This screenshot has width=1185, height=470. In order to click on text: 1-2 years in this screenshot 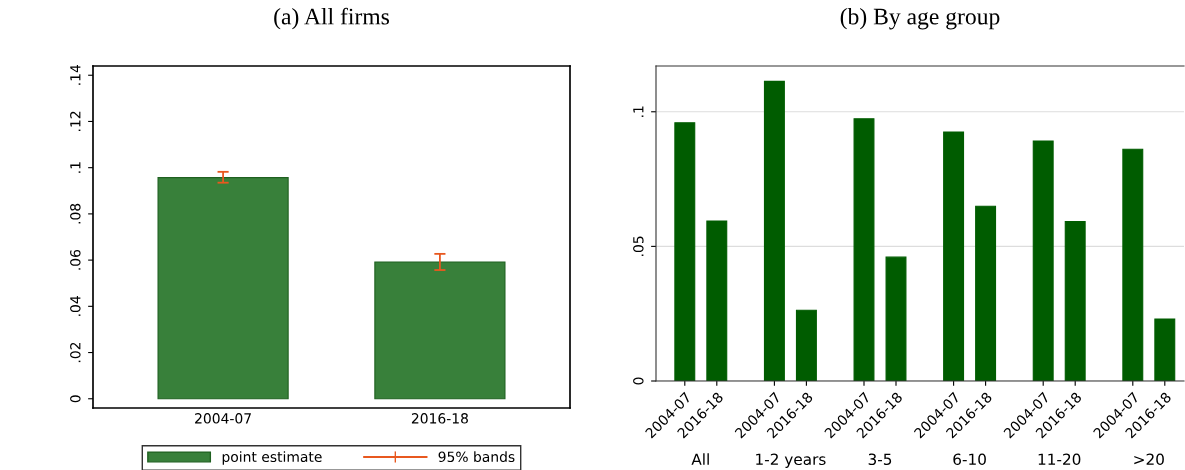, I will do `click(791, 461)`.